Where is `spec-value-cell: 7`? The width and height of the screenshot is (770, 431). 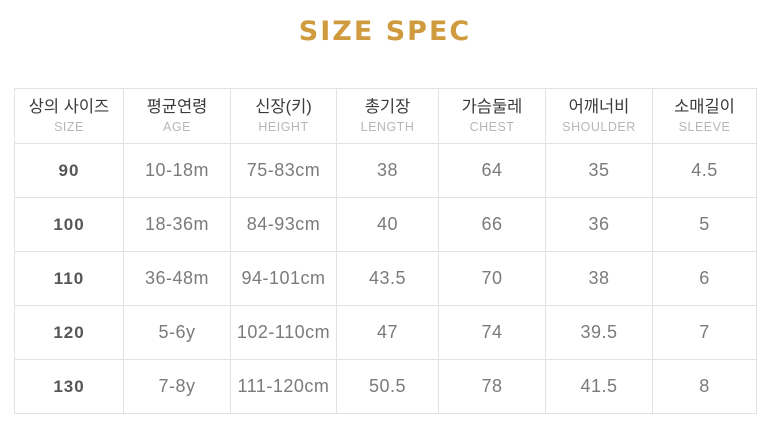
spec-value-cell: 7 is located at coordinates (704, 332).